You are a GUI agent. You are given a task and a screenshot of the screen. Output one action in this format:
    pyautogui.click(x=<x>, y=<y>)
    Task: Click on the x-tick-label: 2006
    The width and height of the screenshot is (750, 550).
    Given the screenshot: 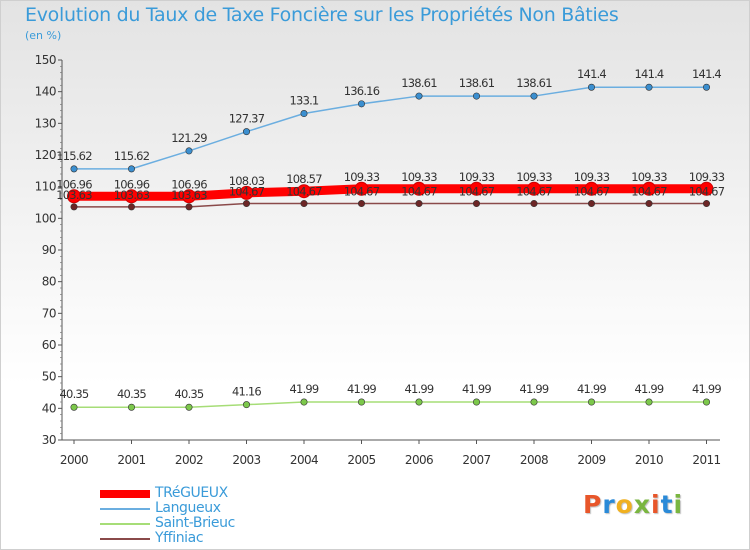 What is the action you would take?
    pyautogui.click(x=419, y=460)
    